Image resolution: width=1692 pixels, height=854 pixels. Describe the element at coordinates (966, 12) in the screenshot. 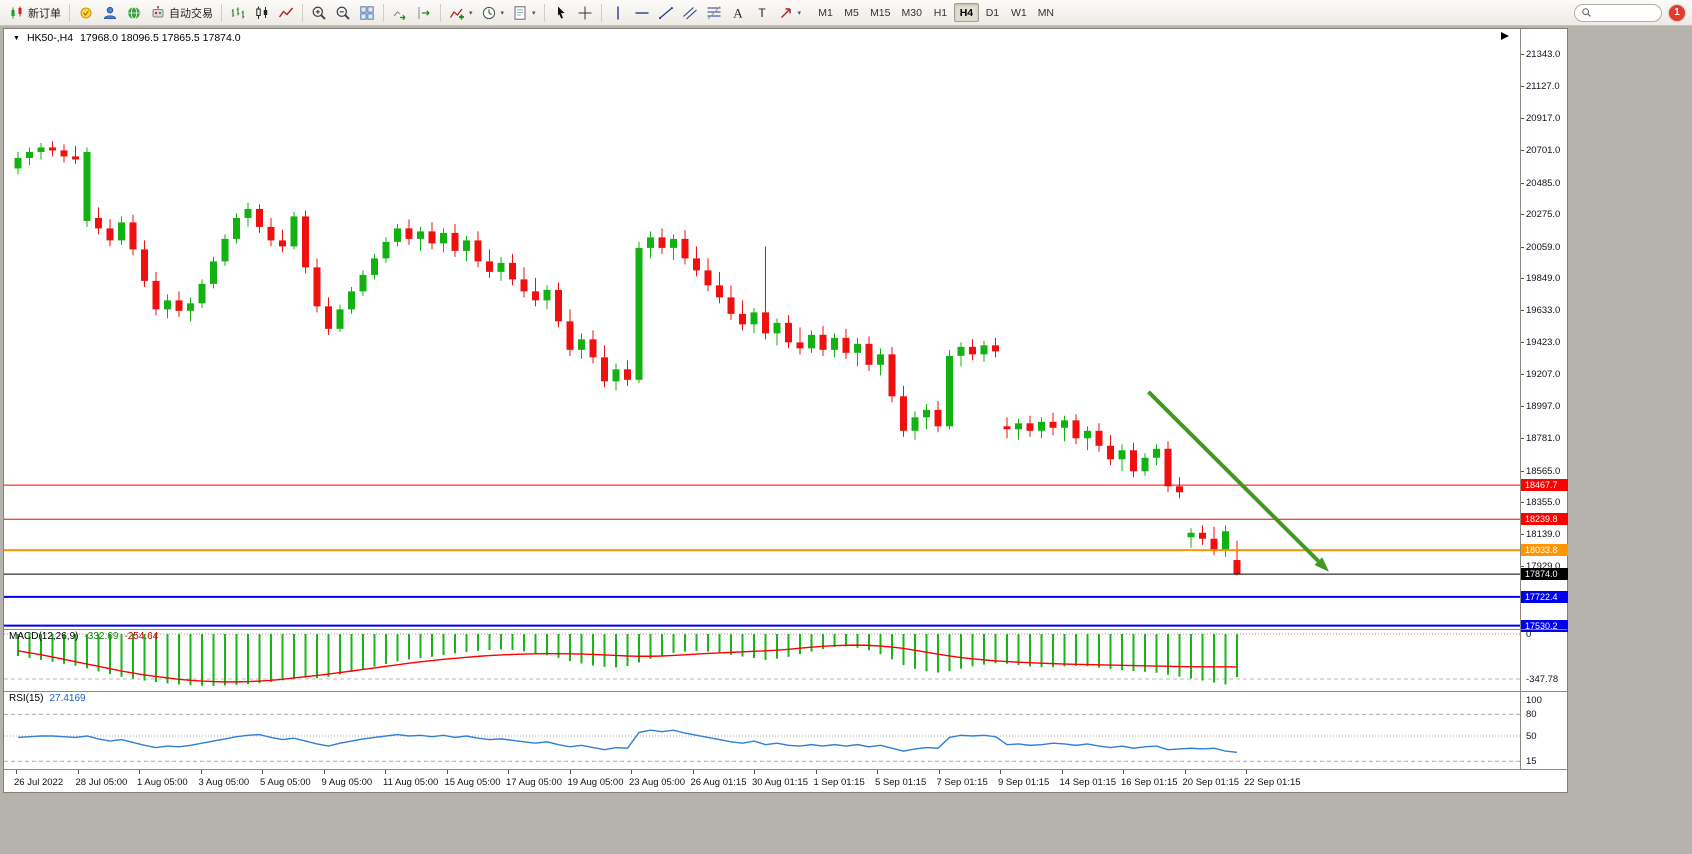

I see `timeframe-h4-button: H4` at that location.